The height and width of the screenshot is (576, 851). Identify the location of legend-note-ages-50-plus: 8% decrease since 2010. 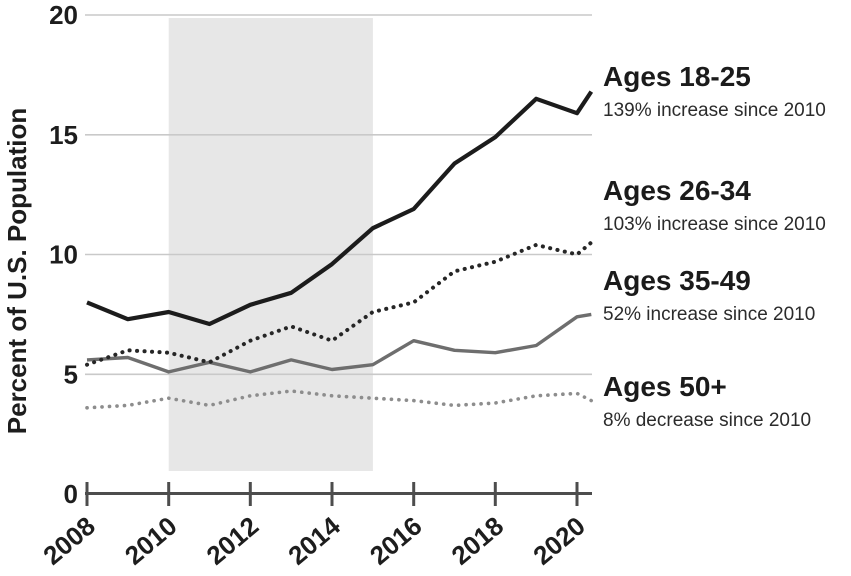
(707, 421).